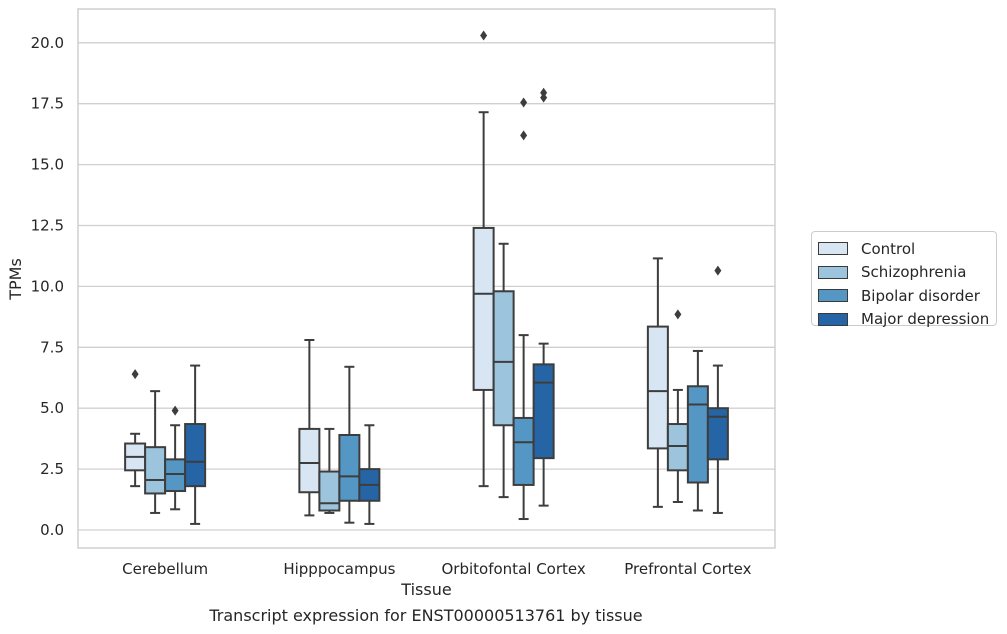 The height and width of the screenshot is (634, 1007). I want to click on legend-item-schizophrenia: Schizophrenia, so click(907, 273).